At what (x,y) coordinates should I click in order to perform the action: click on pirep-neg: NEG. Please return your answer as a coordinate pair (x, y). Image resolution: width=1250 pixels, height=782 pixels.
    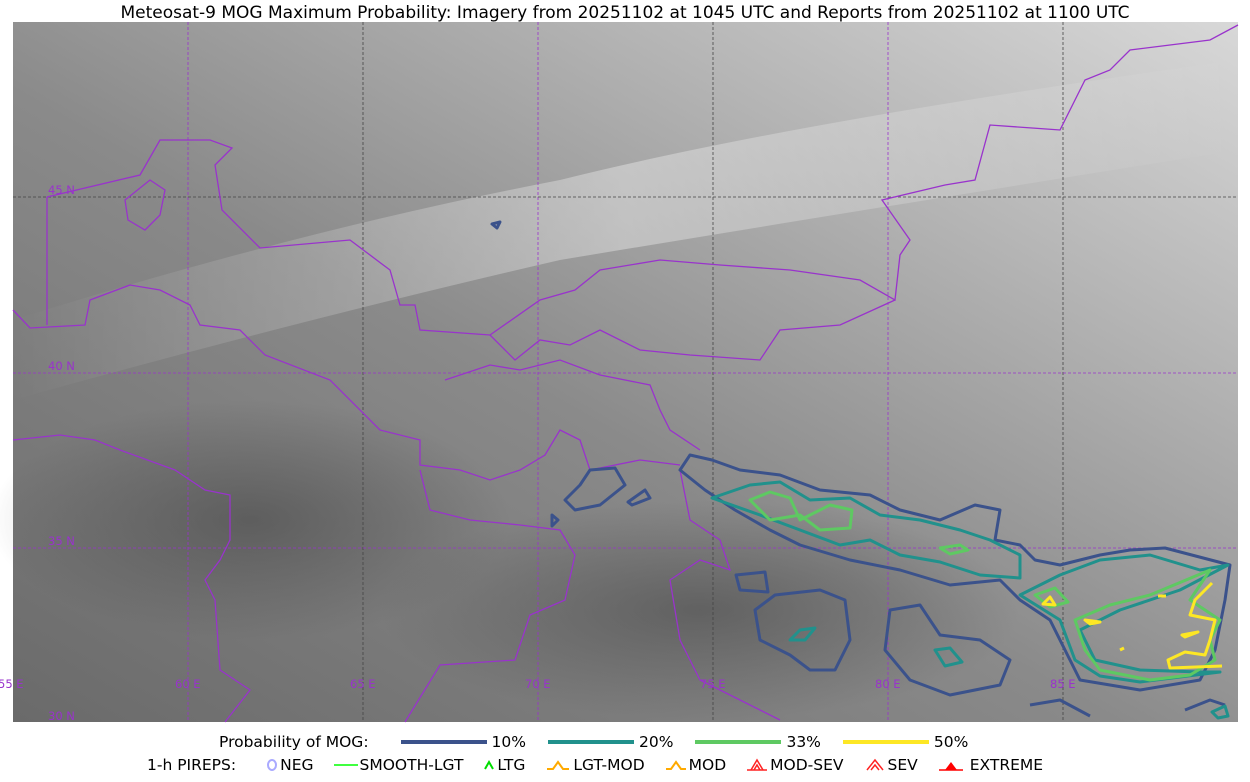
    Looking at the image, I should click on (290, 765).